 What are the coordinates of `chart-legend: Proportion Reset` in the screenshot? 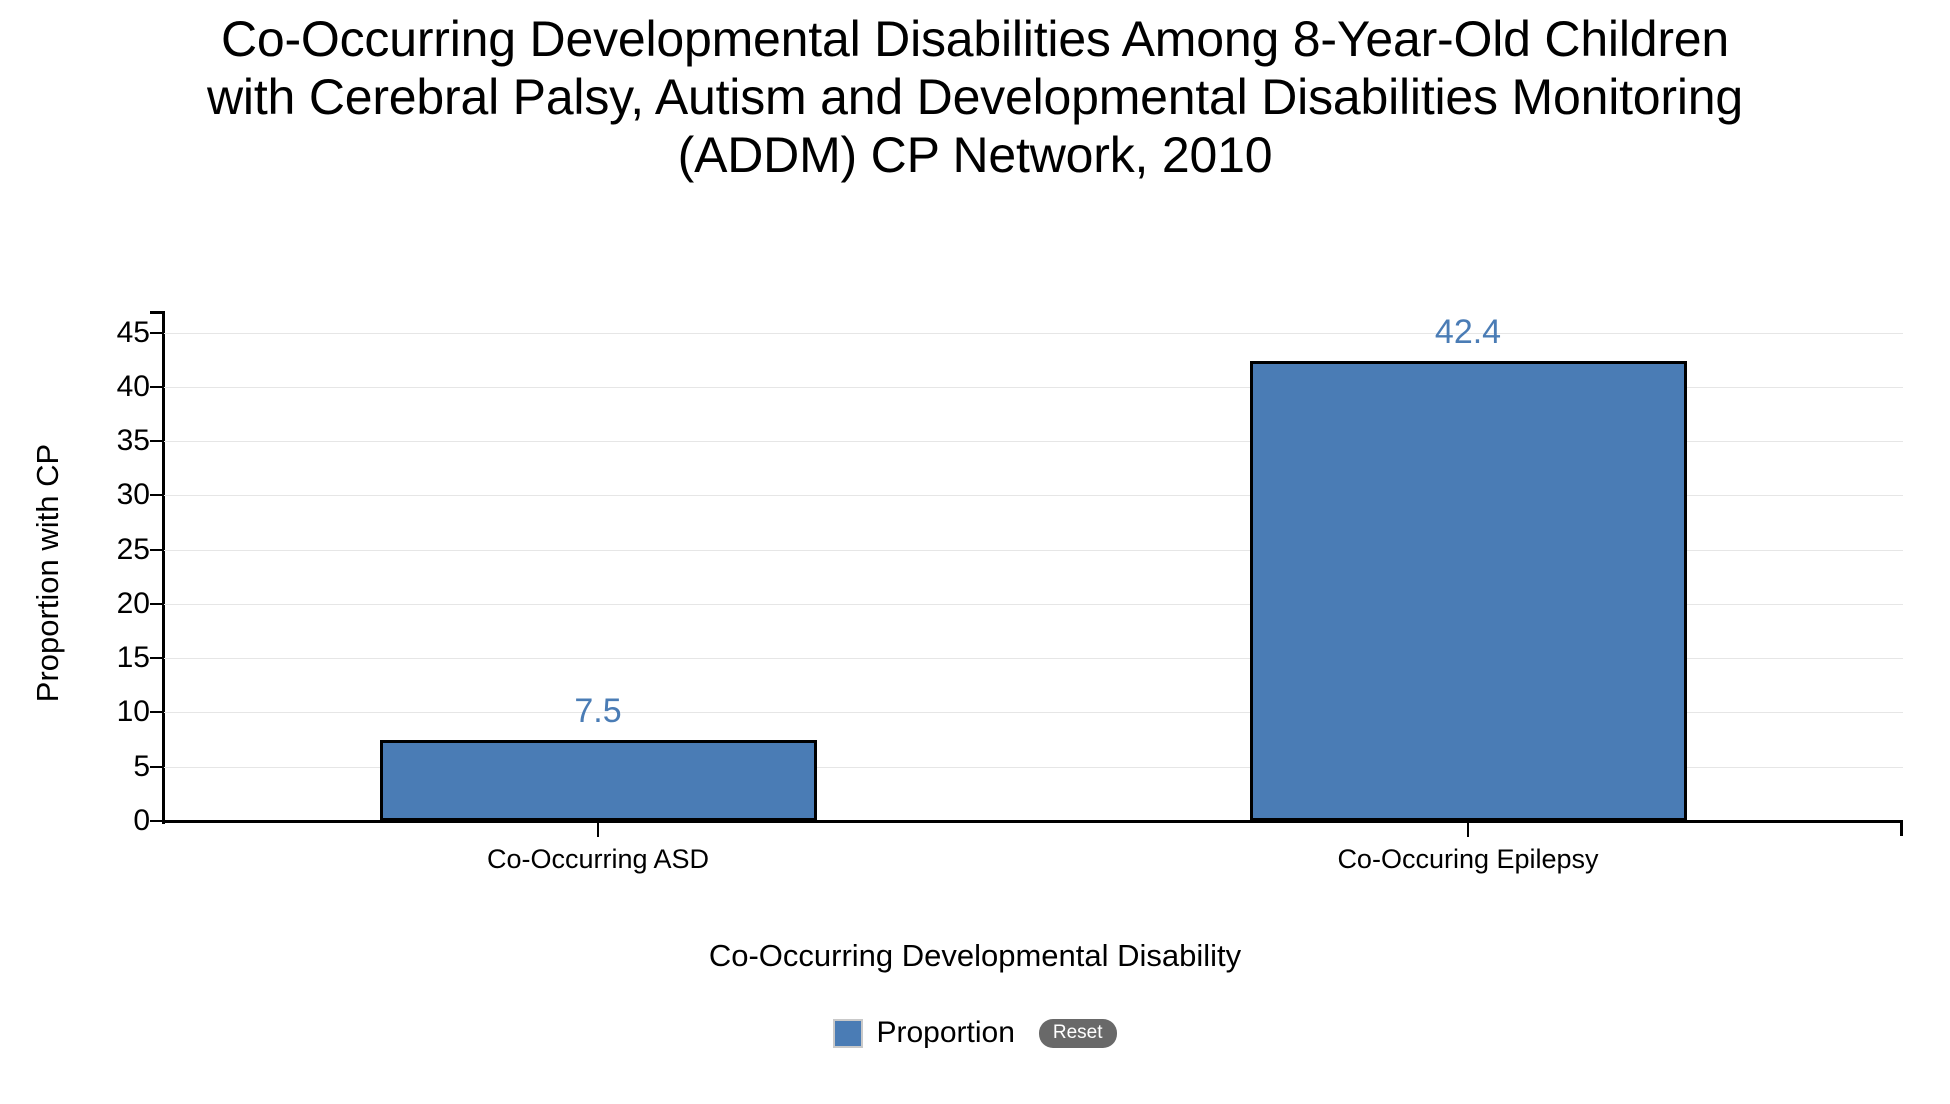 It's located at (975, 1033).